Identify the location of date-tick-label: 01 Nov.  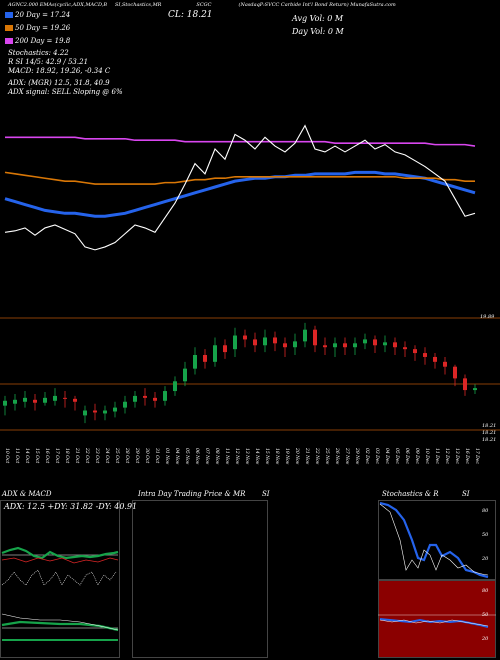
(167, 456).